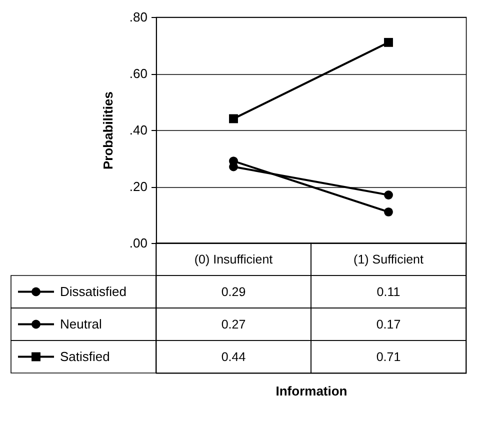 The height and width of the screenshot is (421, 500). I want to click on x-tick-label: (1) Sufficient, so click(389, 259).